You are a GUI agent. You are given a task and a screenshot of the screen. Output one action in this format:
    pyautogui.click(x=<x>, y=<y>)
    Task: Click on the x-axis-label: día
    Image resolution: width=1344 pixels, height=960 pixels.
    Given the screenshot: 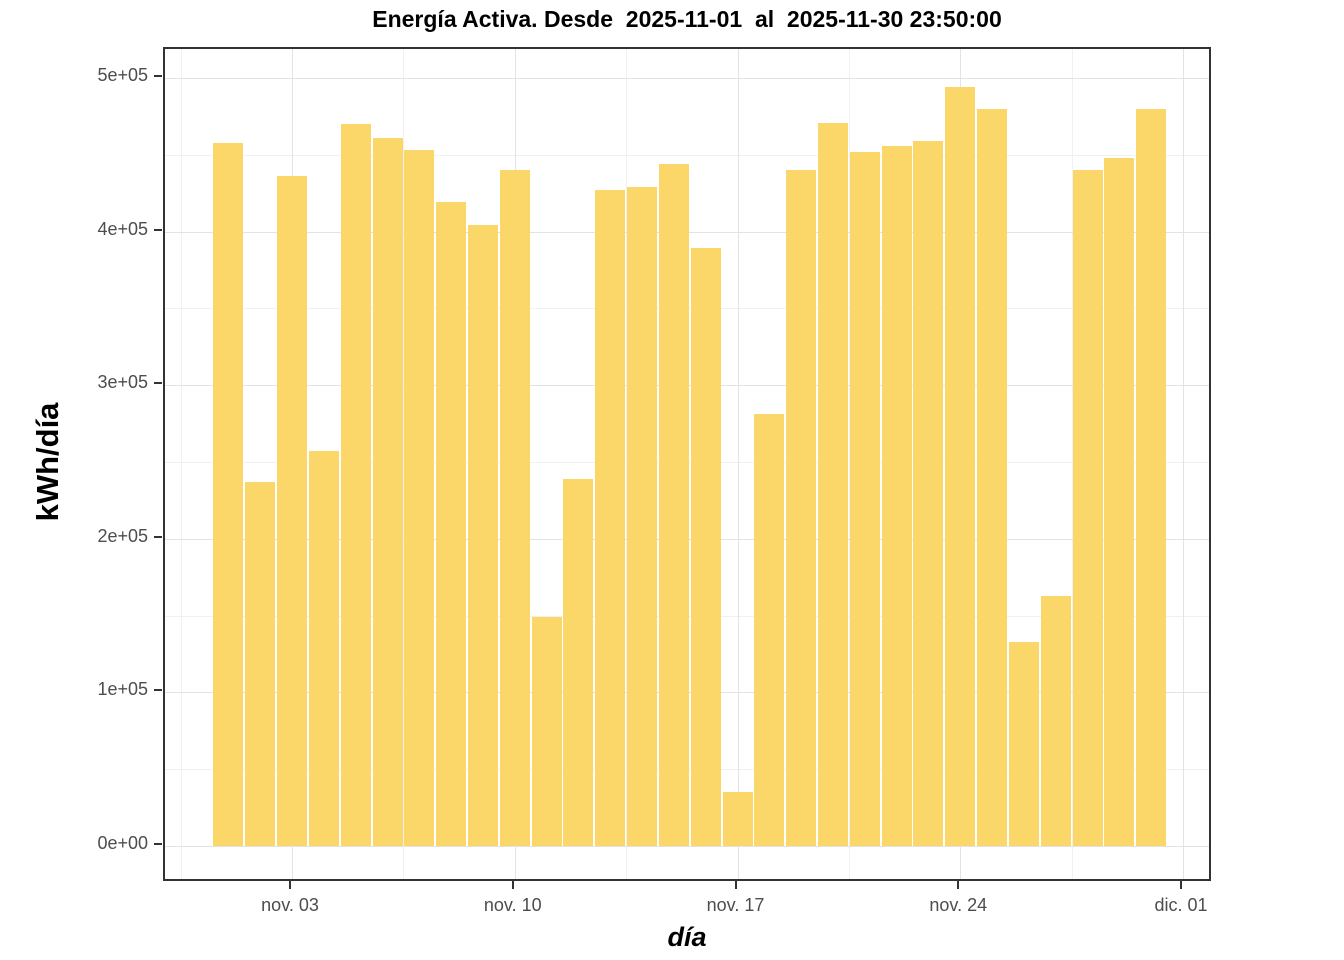 What is the action you would take?
    pyautogui.click(x=687, y=937)
    